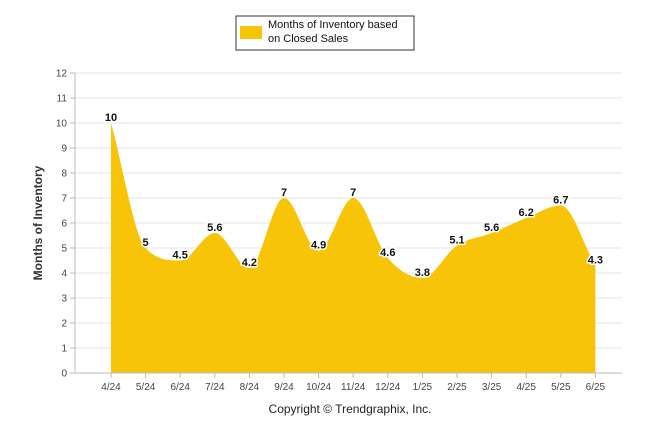  I want to click on copyright-text: Copyright © Trendgraphix, Inc., so click(350, 409).